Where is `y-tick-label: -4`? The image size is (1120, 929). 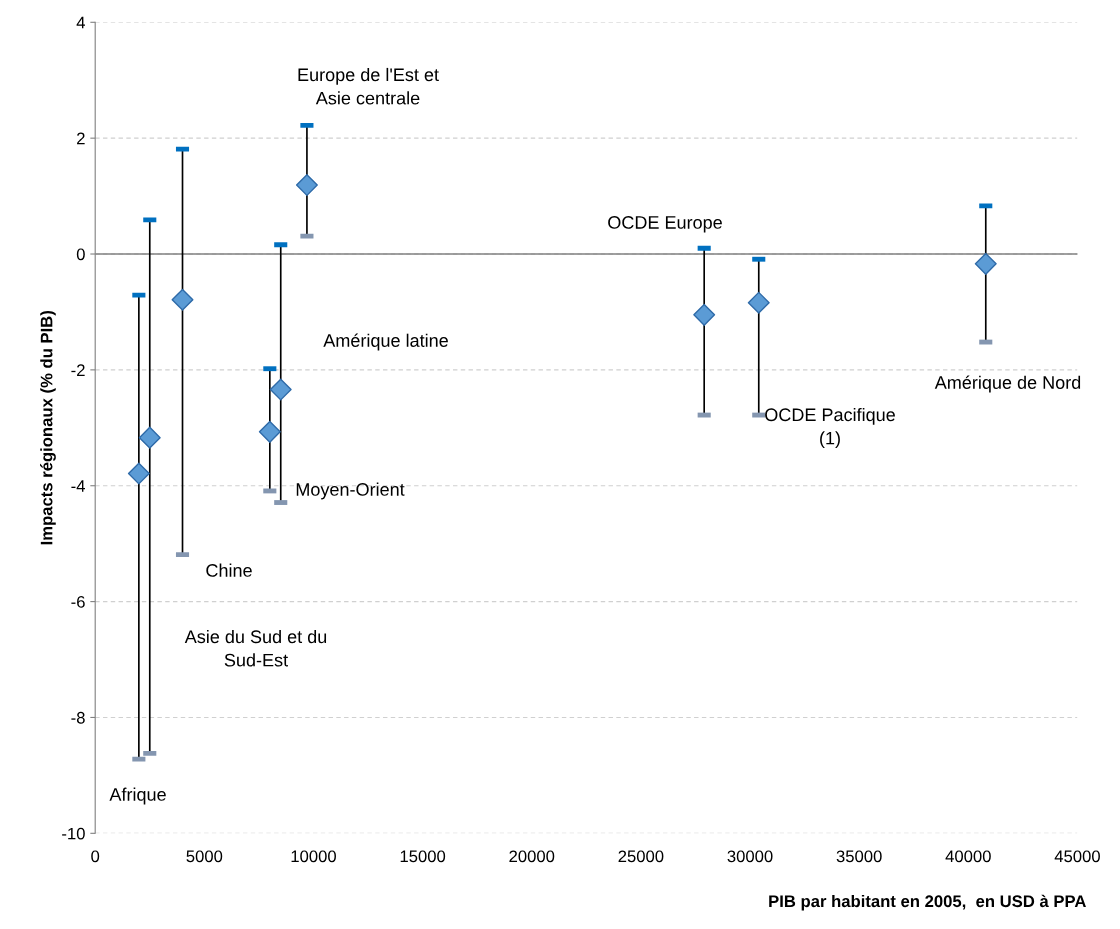 y-tick-label: -4 is located at coordinates (78, 486).